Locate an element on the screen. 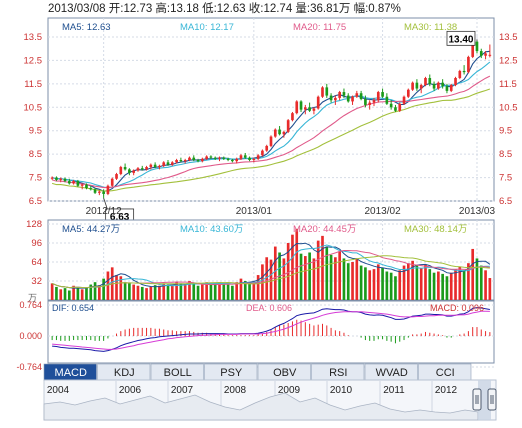  tab-rsi: RSI is located at coordinates (338, 372).